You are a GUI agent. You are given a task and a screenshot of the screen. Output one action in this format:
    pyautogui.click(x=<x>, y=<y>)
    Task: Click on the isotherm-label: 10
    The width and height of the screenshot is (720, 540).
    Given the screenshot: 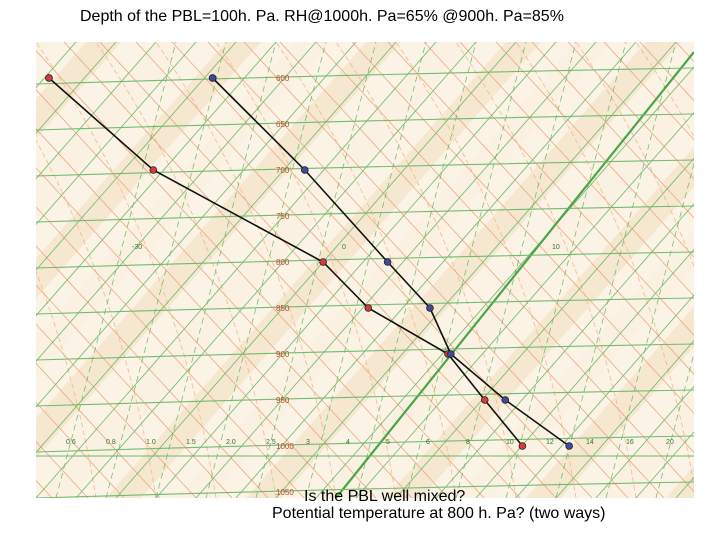 What is the action you would take?
    pyautogui.click(x=556, y=247)
    